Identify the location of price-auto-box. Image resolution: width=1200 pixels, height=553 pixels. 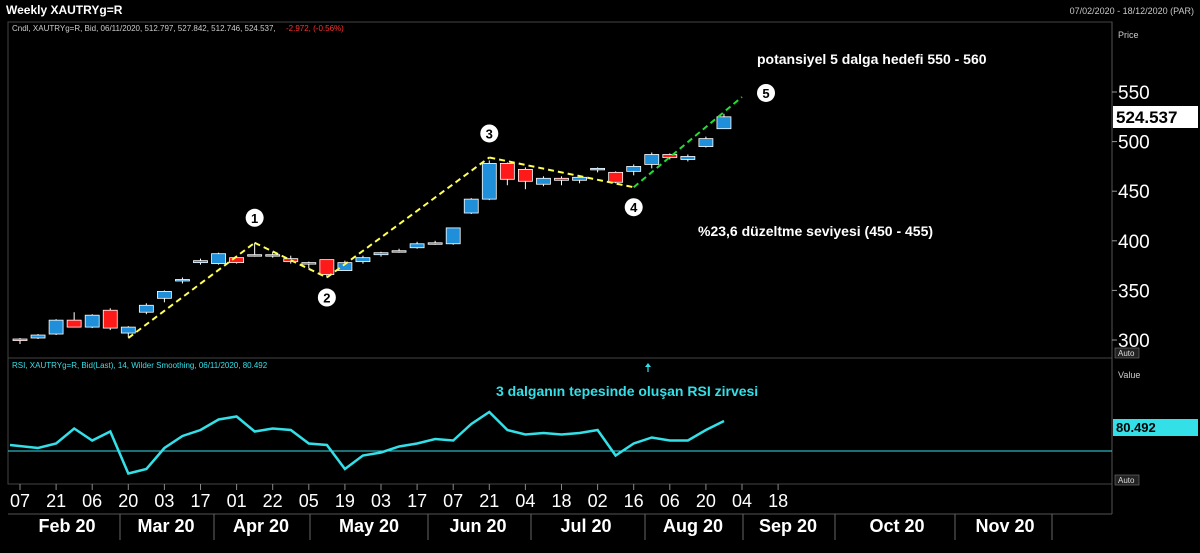
(1127, 353).